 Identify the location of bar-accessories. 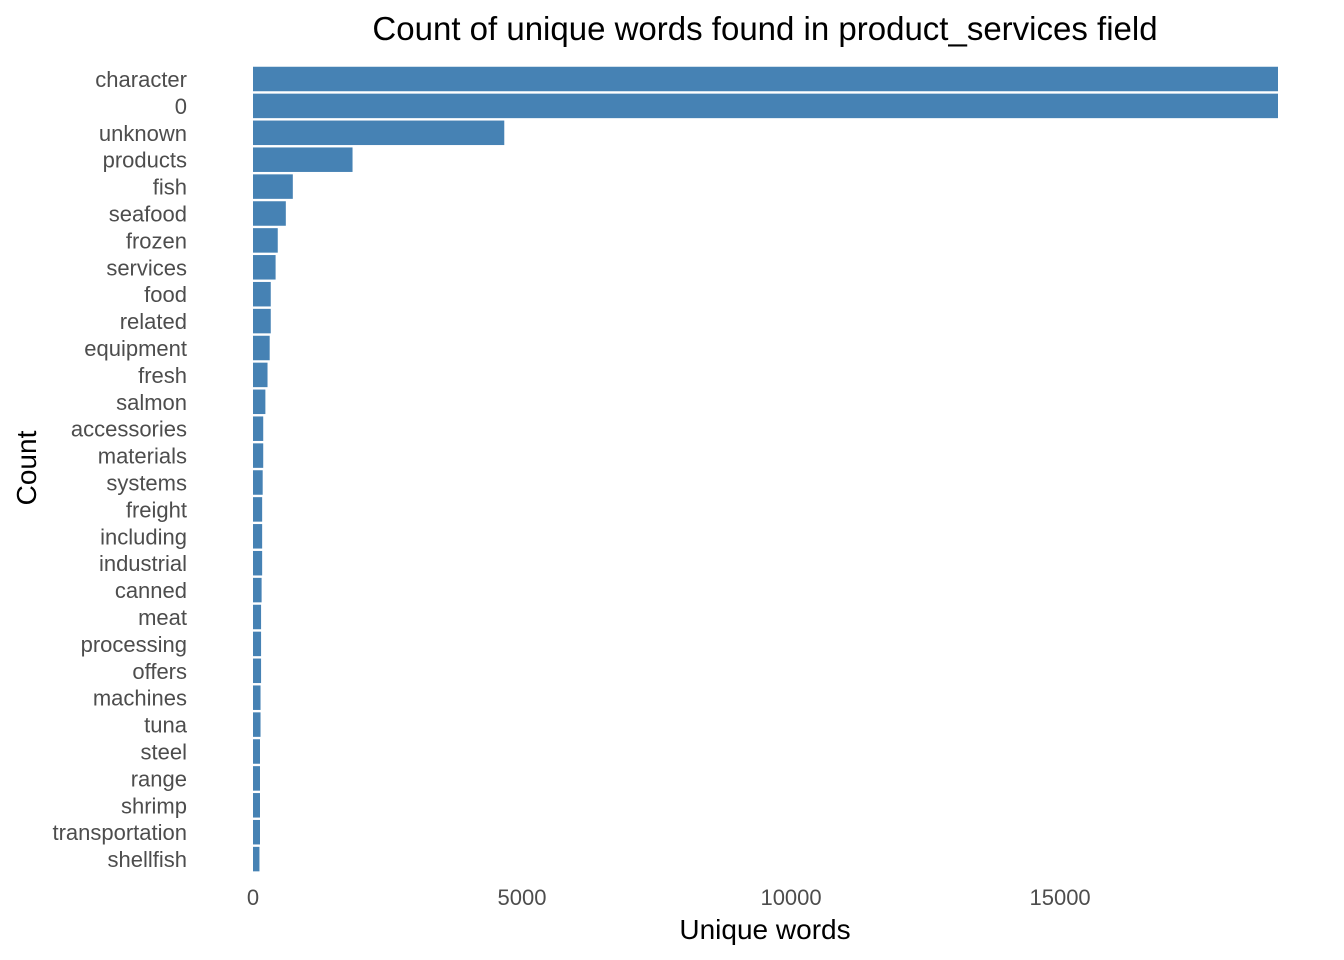
(258, 428).